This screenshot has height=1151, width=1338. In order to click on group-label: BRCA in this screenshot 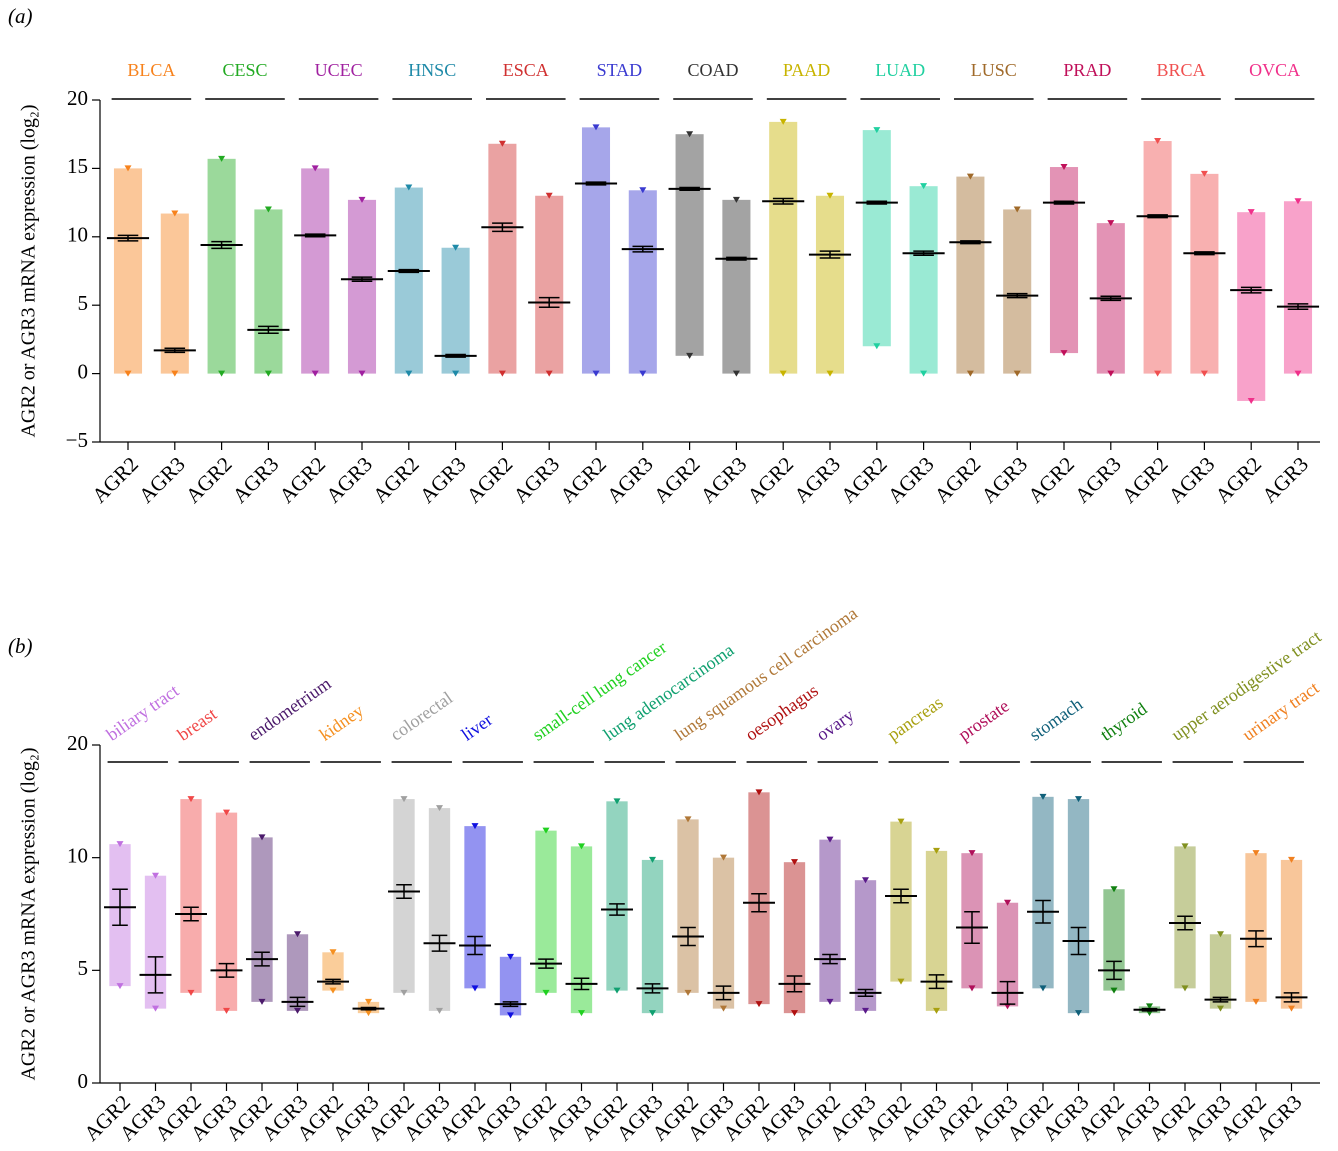, I will do `click(1180, 70)`.